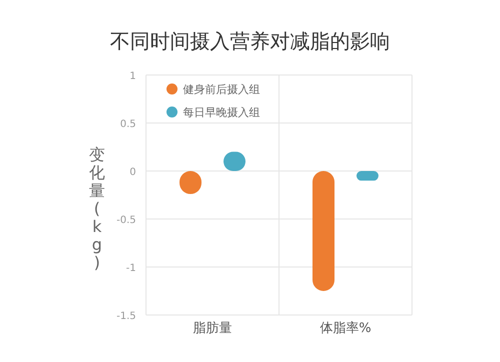 The width and height of the screenshot is (500, 362). Describe the element at coordinates (133, 172) in the screenshot. I see `y-tick-label: 0` at that location.